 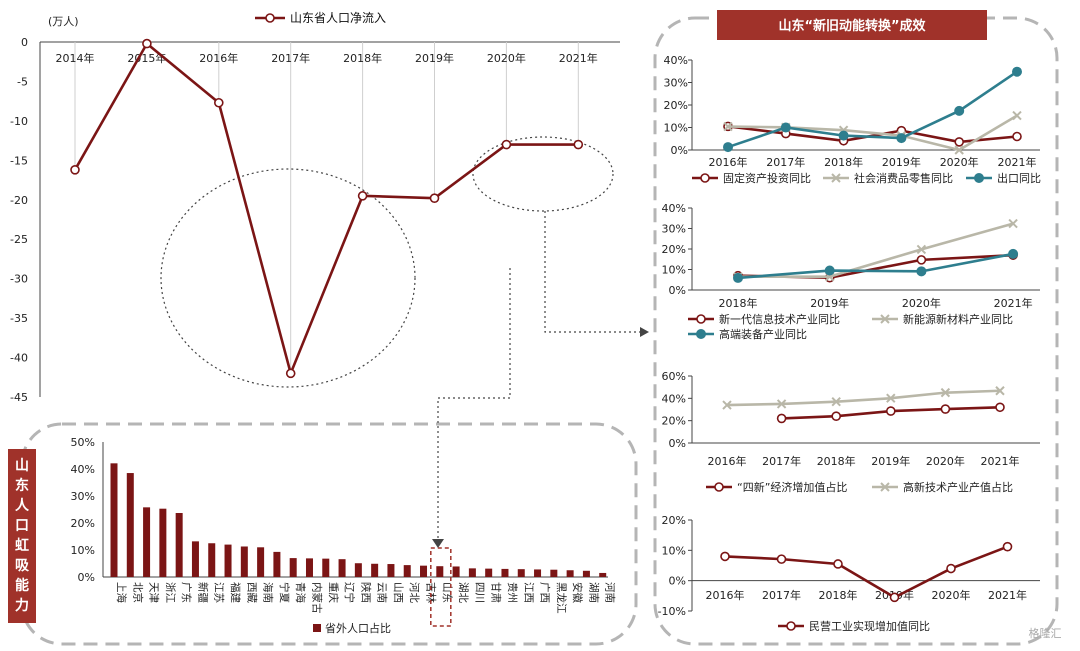 What do you see at coordinates (24, 42) in the screenshot?
I see `main-y-tick-label: 0` at bounding box center [24, 42].